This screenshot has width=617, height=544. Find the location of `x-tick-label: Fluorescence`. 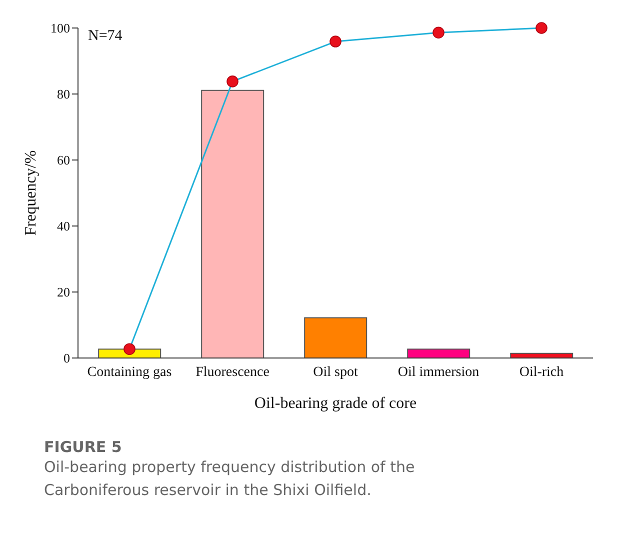

x-tick-label: Fluorescence is located at coordinates (233, 372).